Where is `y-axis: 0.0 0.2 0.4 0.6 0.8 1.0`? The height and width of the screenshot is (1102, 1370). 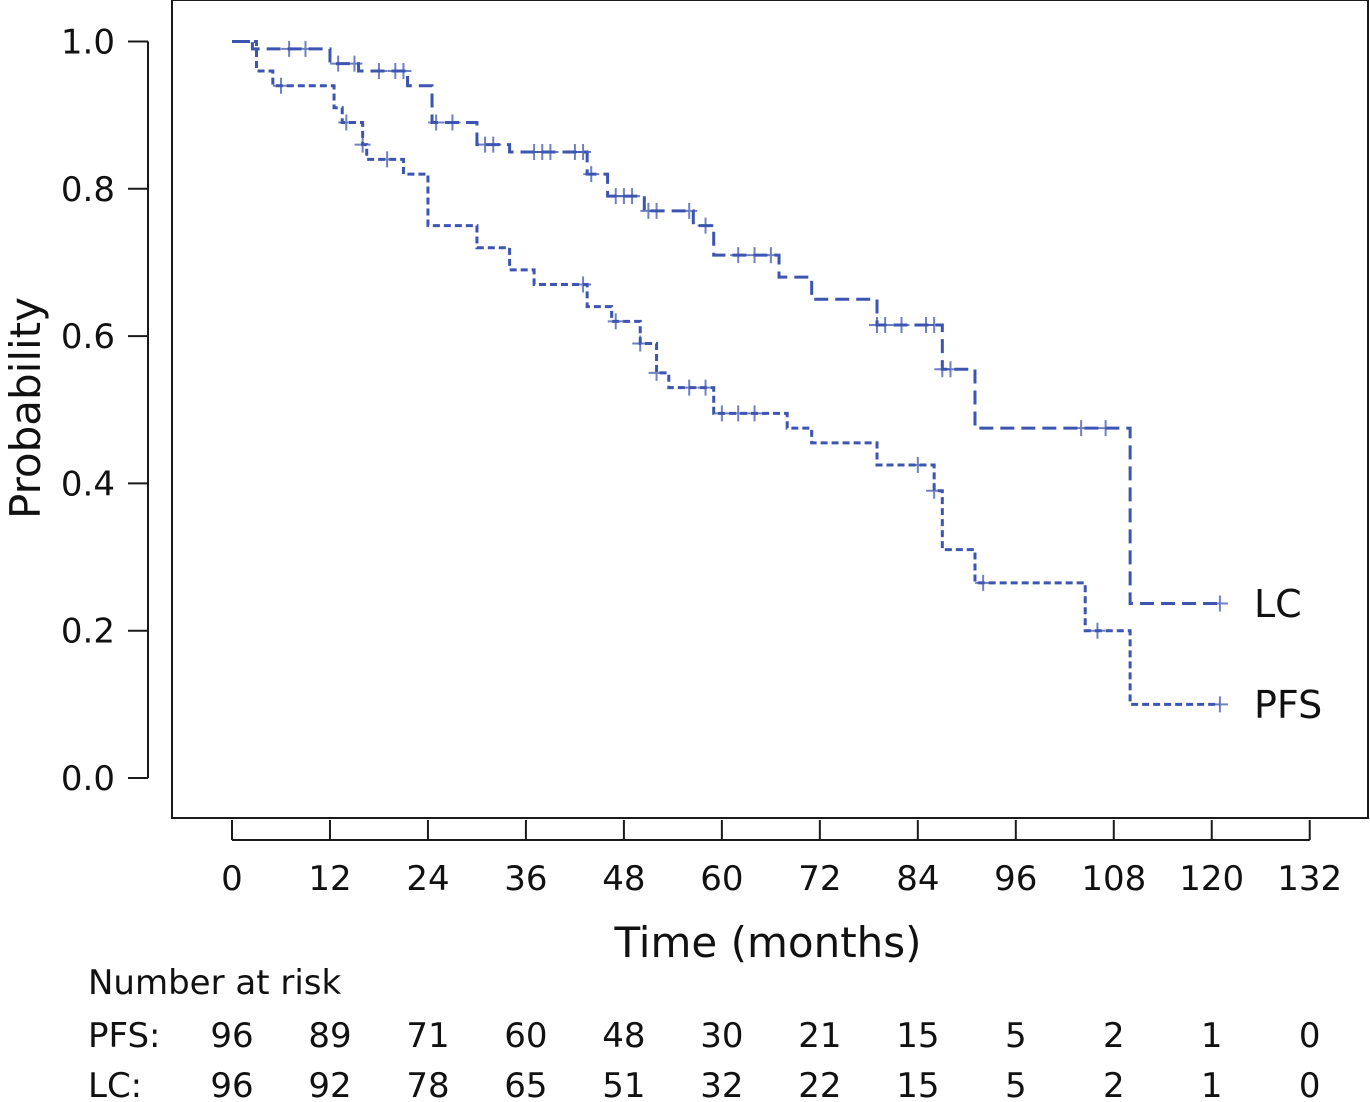
y-axis: 0.0 0.2 0.4 0.6 0.8 1.0 is located at coordinates (105, 411).